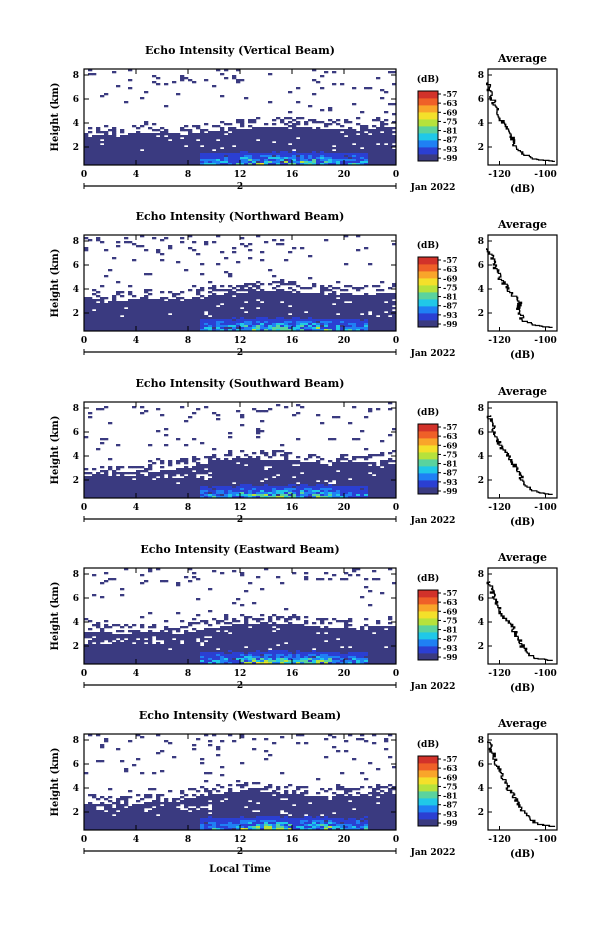 The width and height of the screenshot is (610, 929). What do you see at coordinates (450, 297) in the screenshot?
I see `colorbar-tick-label: -81` at bounding box center [450, 297].